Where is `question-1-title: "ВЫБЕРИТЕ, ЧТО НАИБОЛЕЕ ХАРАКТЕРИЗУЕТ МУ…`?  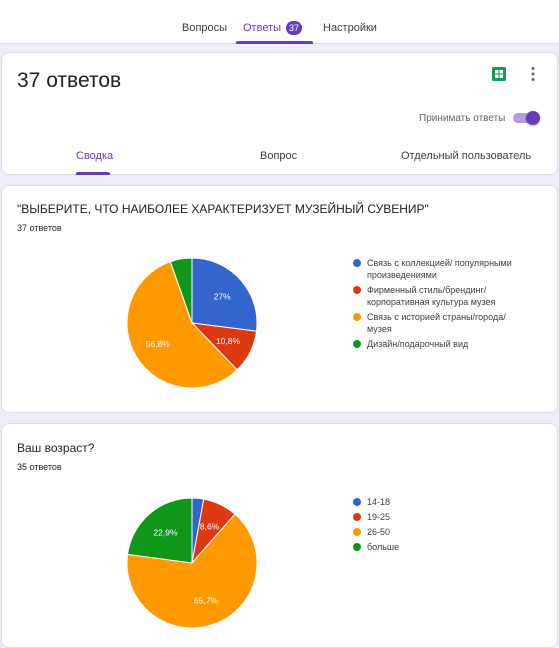
question-1-title: "ВЫБЕРИТЕ, ЧТО НАИБОЛЕЕ ХАРАКТЕРИЗУЕТ МУ… is located at coordinates (223, 209).